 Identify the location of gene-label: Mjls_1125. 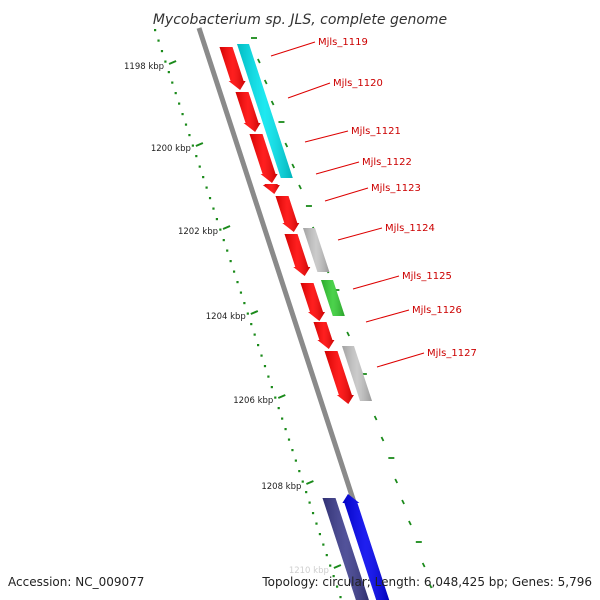
(427, 276).